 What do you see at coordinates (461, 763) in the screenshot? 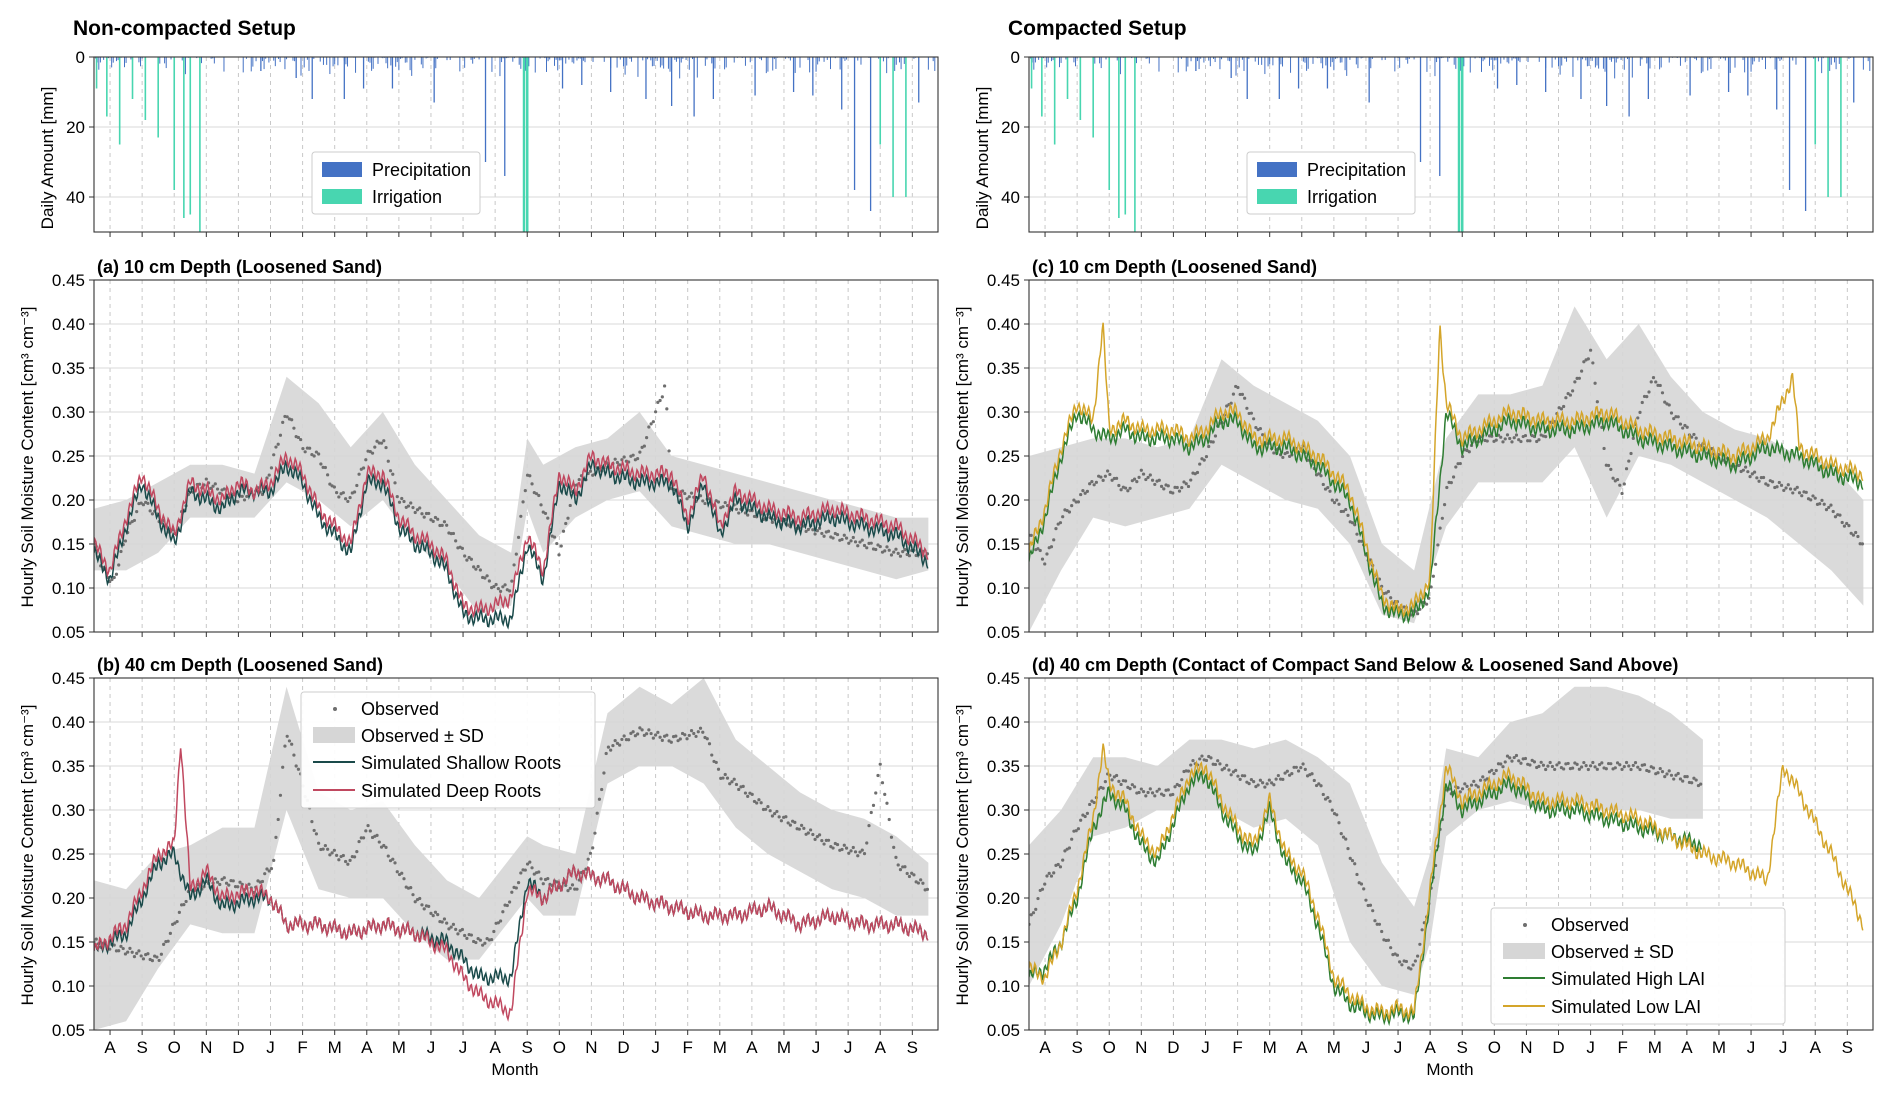
I see `legend-label-series-1: Simulated Shallow Roots` at bounding box center [461, 763].